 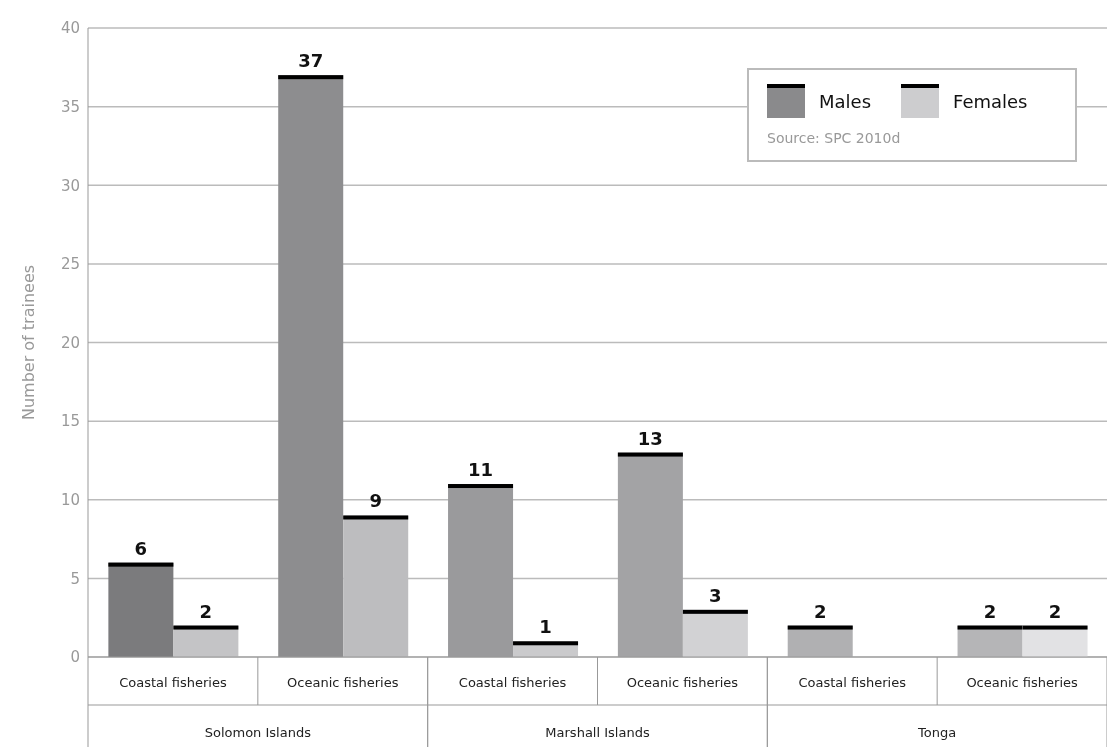 What do you see at coordinates (70, 106) in the screenshot?
I see `y-tick-label: 35` at bounding box center [70, 106].